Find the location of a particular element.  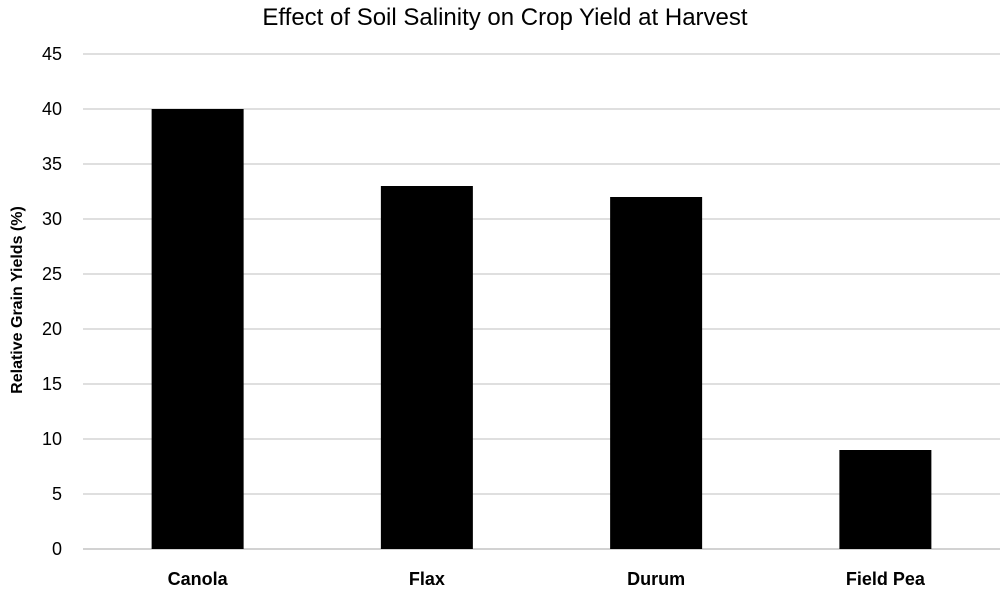

y-tick-label: 15 is located at coordinates (52, 384).